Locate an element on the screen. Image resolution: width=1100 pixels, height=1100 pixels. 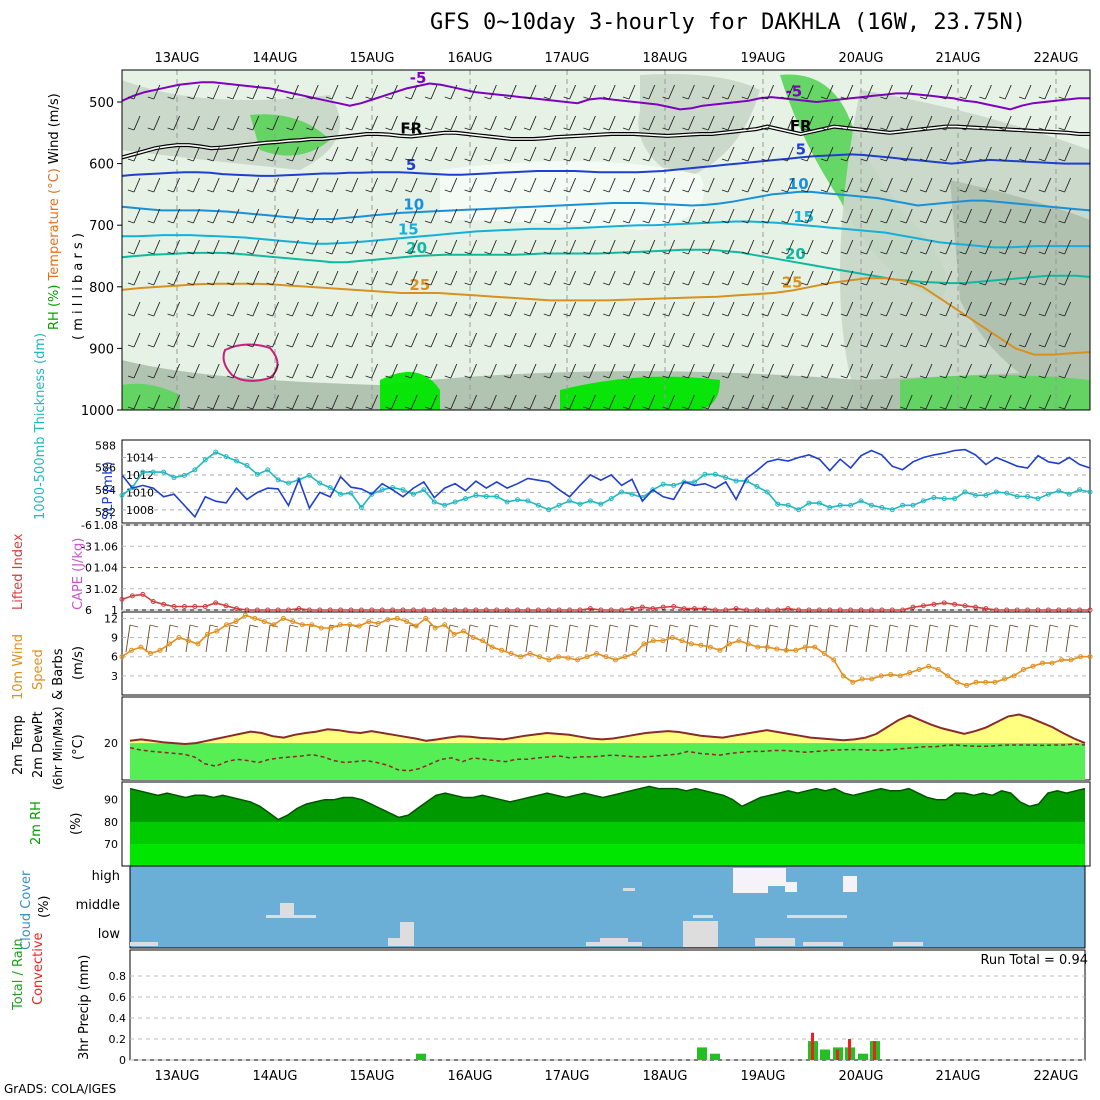
isotherm-label-6-0: 25 is located at coordinates (419, 285).